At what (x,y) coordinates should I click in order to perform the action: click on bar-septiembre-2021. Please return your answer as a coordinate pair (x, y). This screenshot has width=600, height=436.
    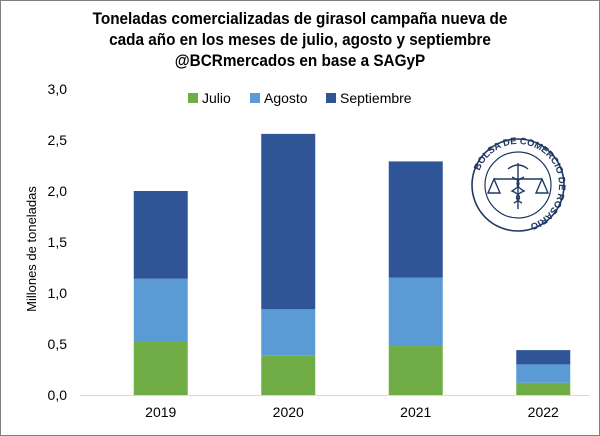
    Looking at the image, I should click on (415, 219).